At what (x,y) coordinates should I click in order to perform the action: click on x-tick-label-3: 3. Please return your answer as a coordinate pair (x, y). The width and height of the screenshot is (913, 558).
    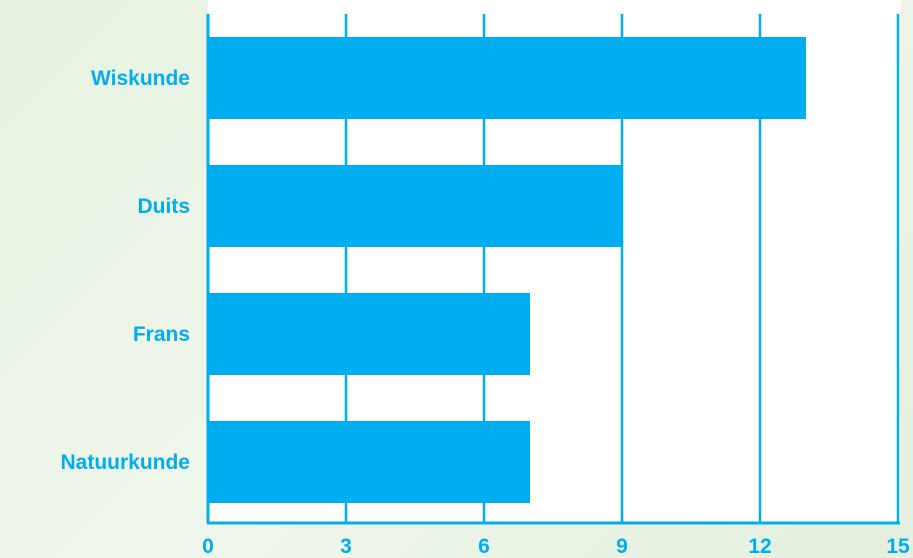
    Looking at the image, I should click on (346, 546).